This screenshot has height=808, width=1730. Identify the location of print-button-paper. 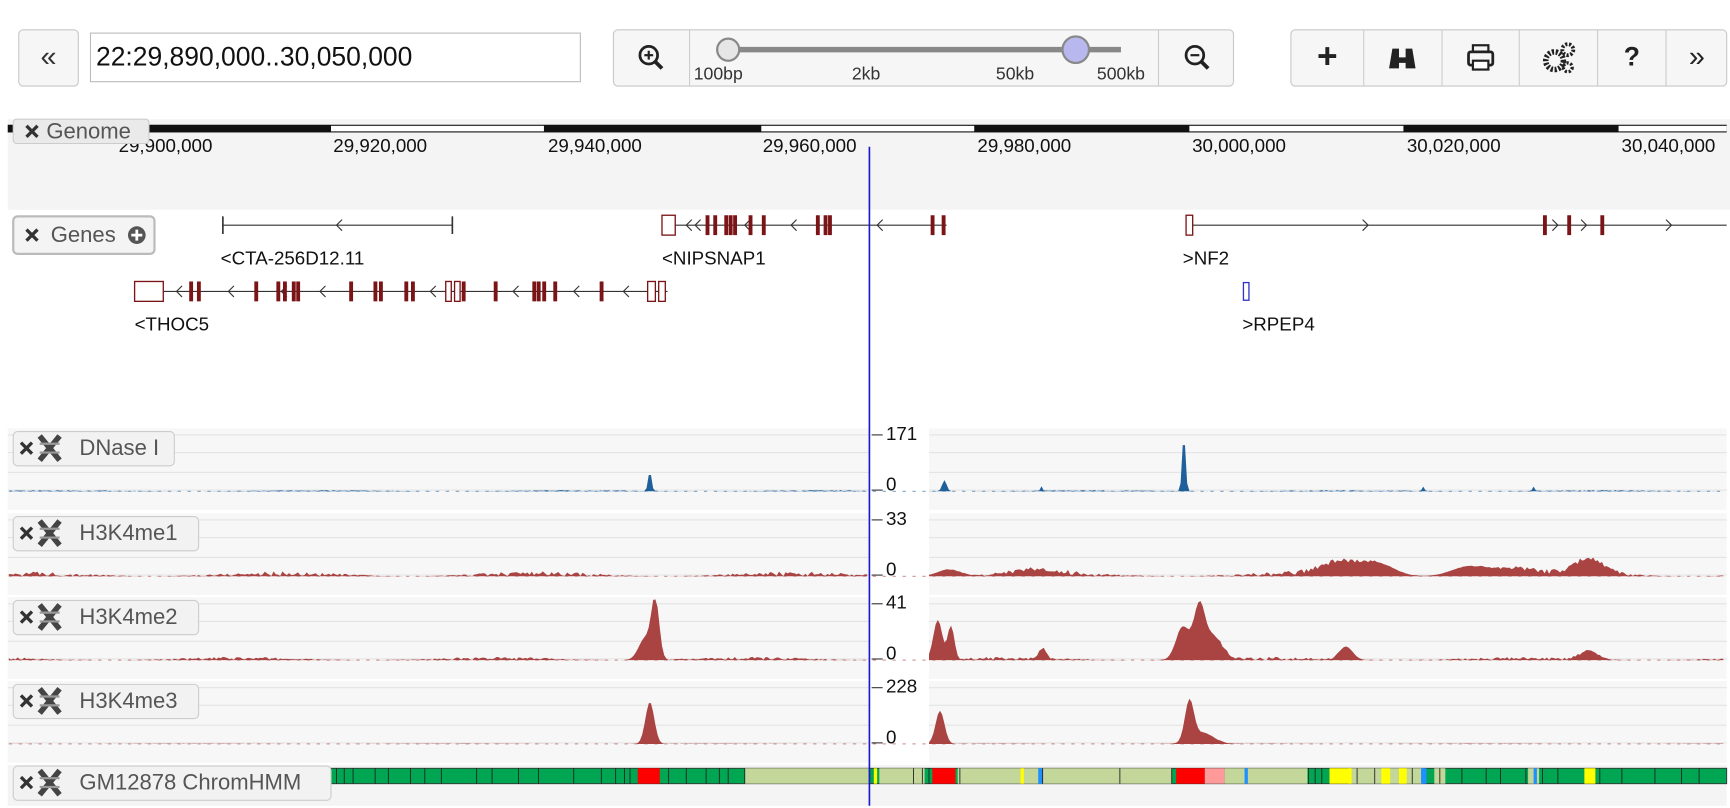
(1480, 65).